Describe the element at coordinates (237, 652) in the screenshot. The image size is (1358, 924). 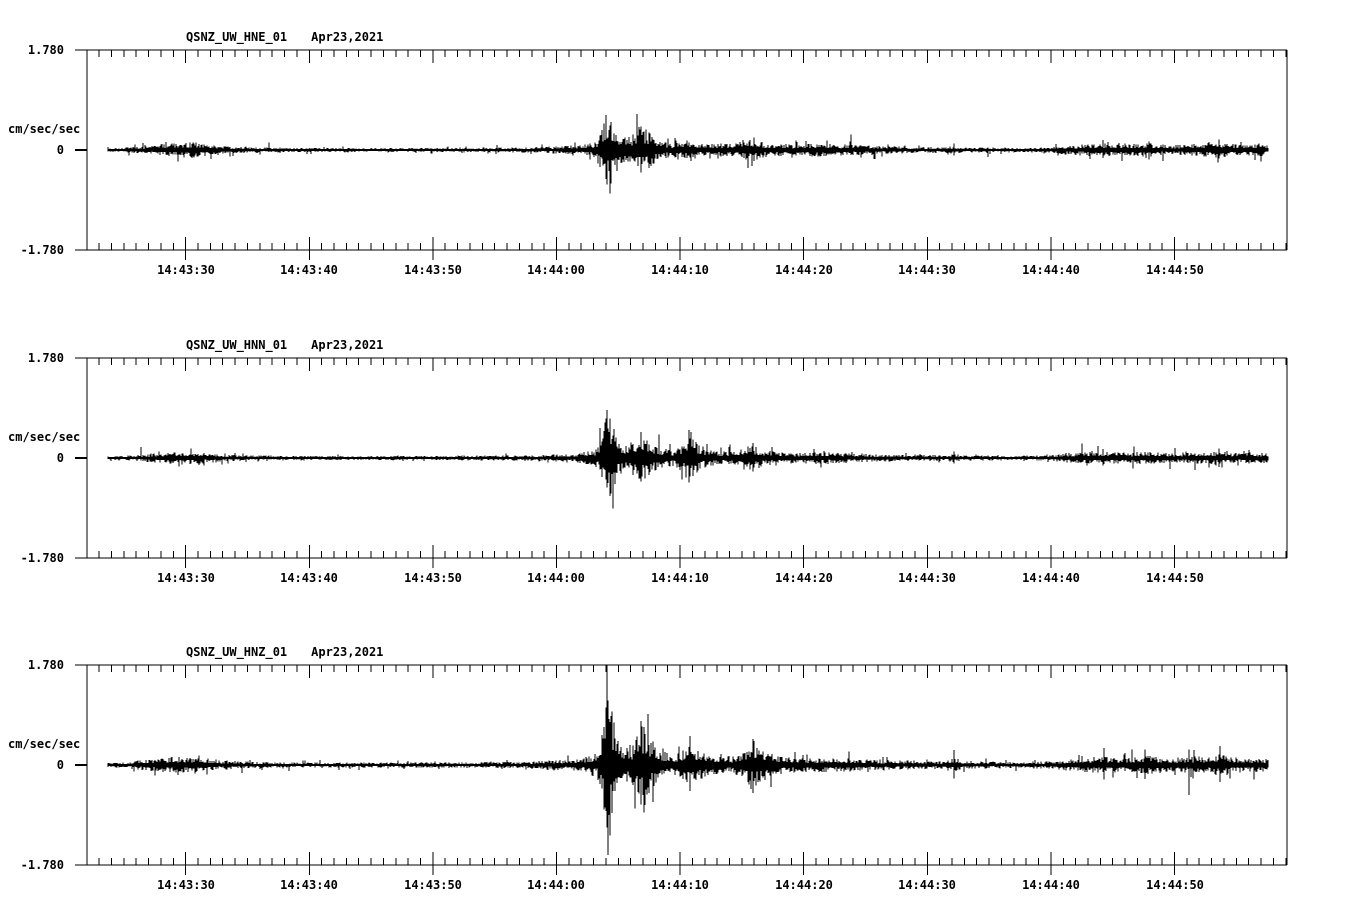
I see `station-channel-label: QSNZ_UW_HNZ_01` at that location.